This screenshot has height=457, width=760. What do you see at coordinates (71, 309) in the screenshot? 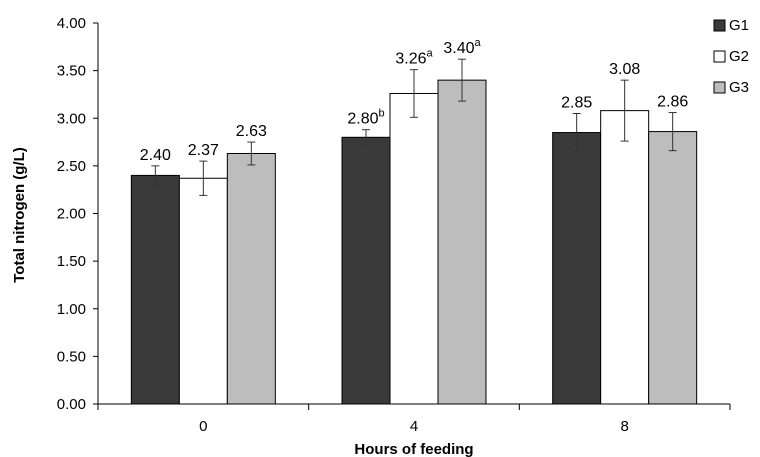
I see `y-tick-label: 1.00` at bounding box center [71, 309].